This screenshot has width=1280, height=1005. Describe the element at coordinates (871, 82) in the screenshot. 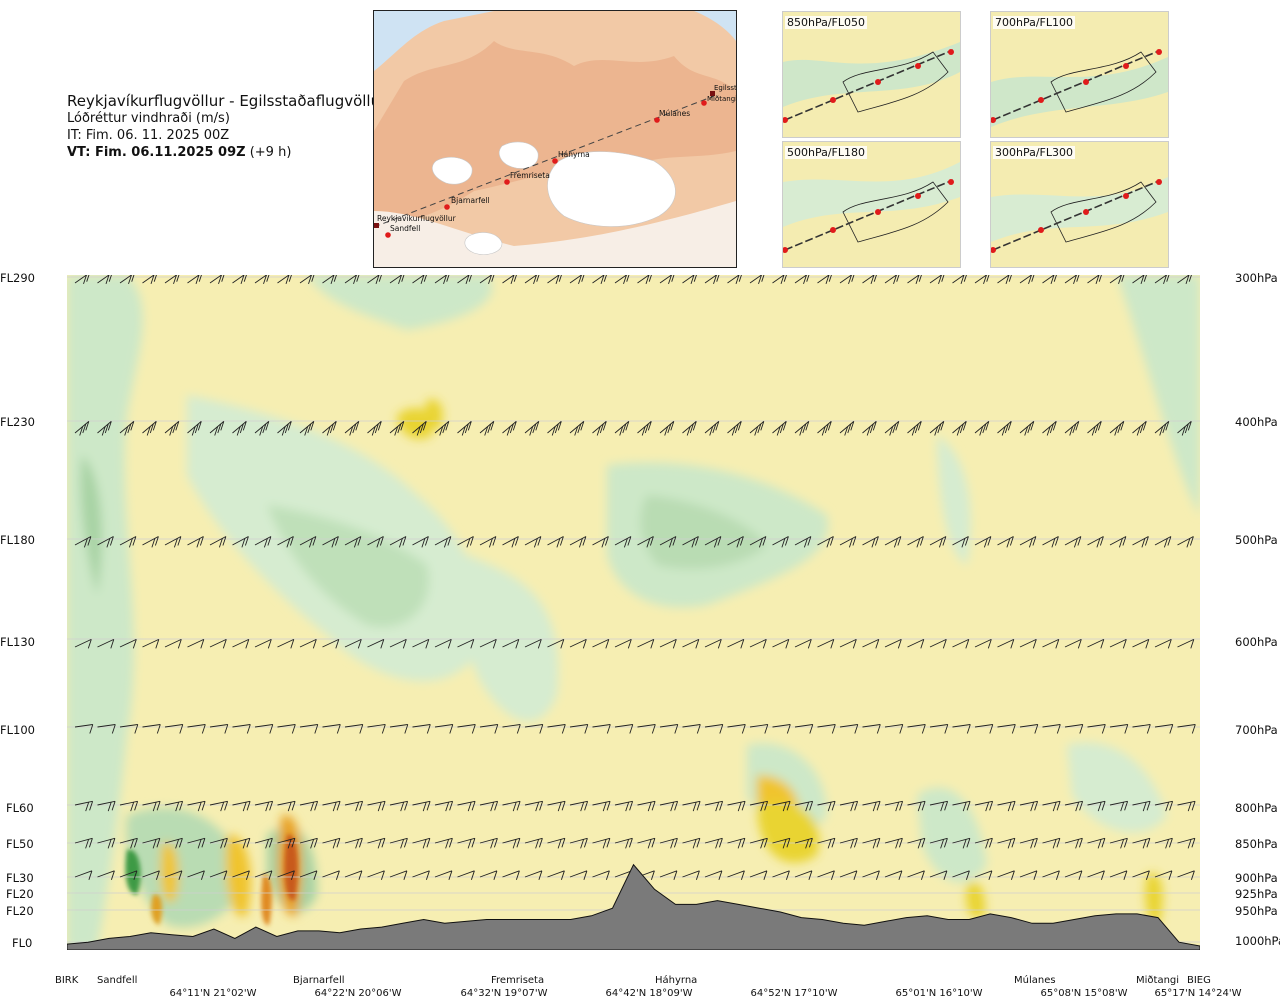

I see `thumbnail-map` at that location.